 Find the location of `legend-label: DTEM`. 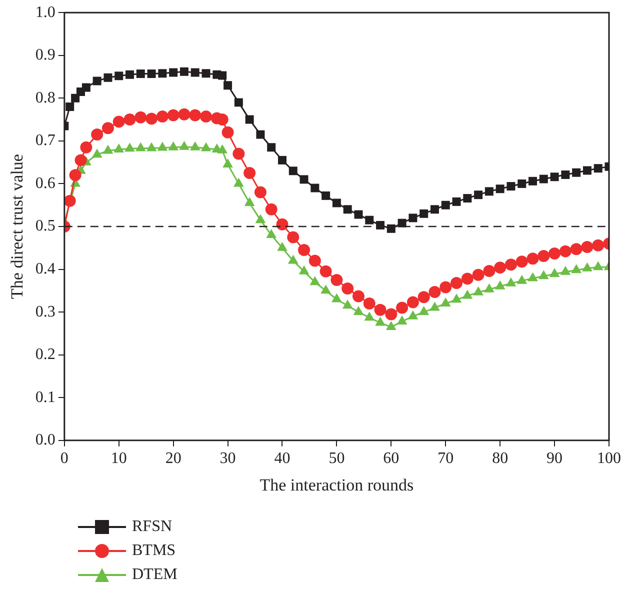

legend-label: DTEM is located at coordinates (155, 575).